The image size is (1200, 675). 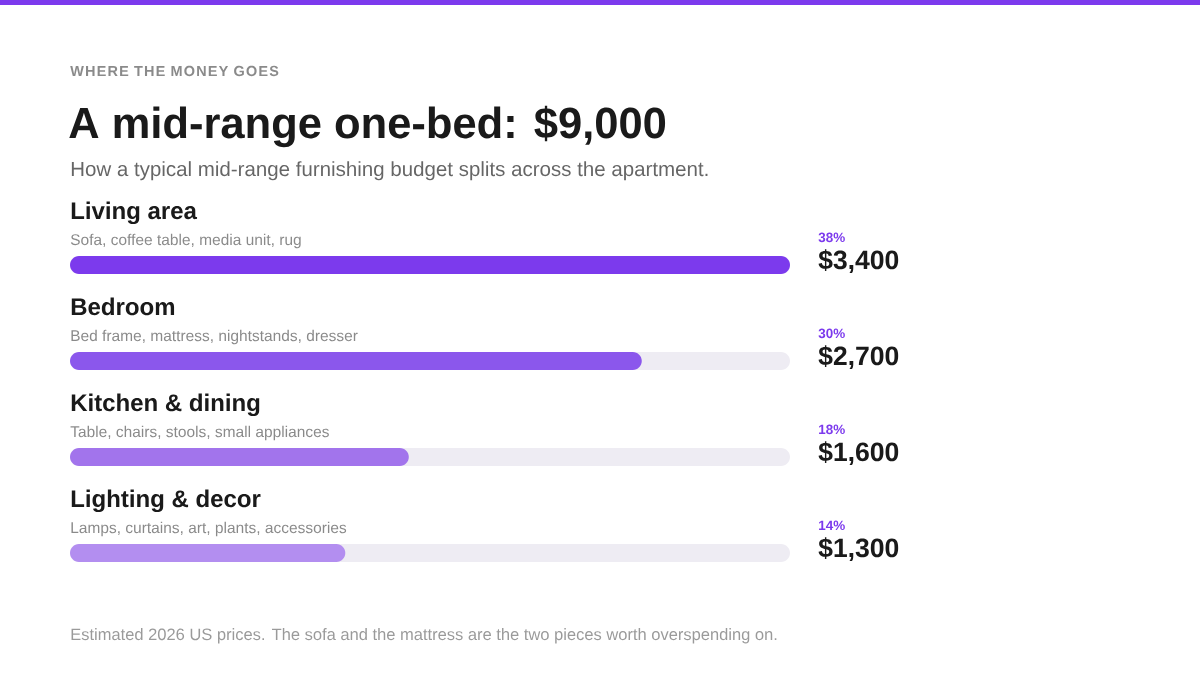 I want to click on data-label: $1,300, so click(x=858, y=549).